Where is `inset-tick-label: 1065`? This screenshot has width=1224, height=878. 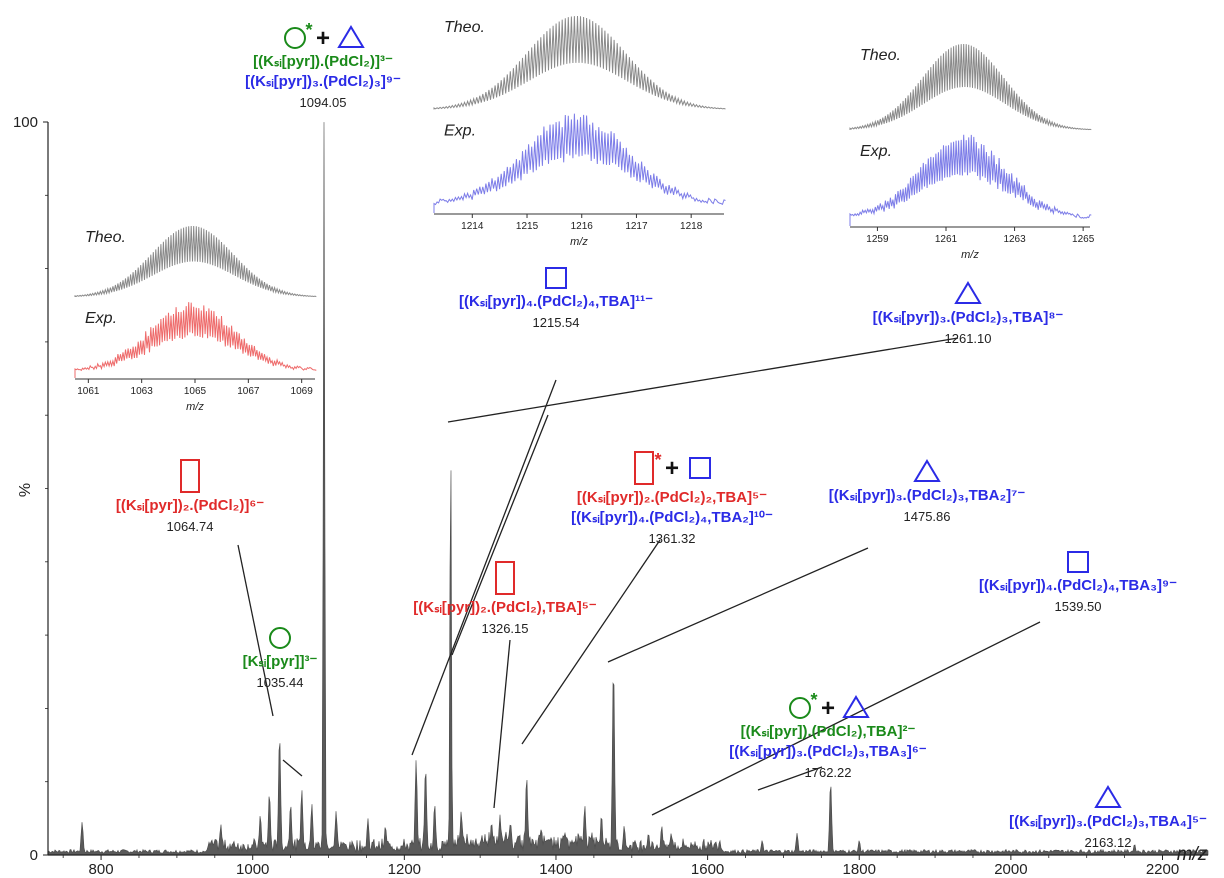 inset-tick-label: 1065 is located at coordinates (195, 391).